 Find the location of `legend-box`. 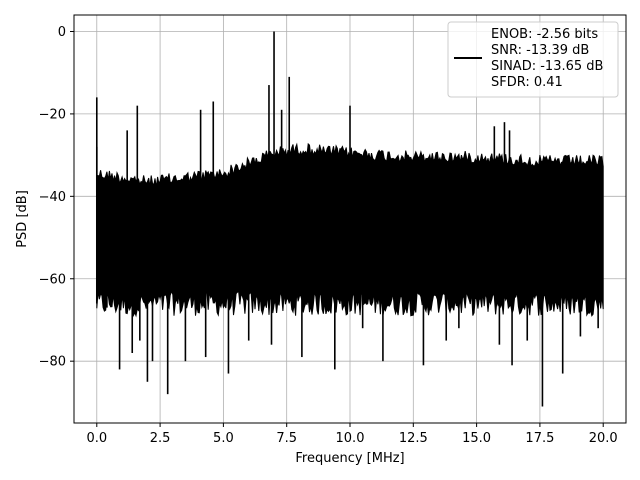

legend-box is located at coordinates (533, 59).